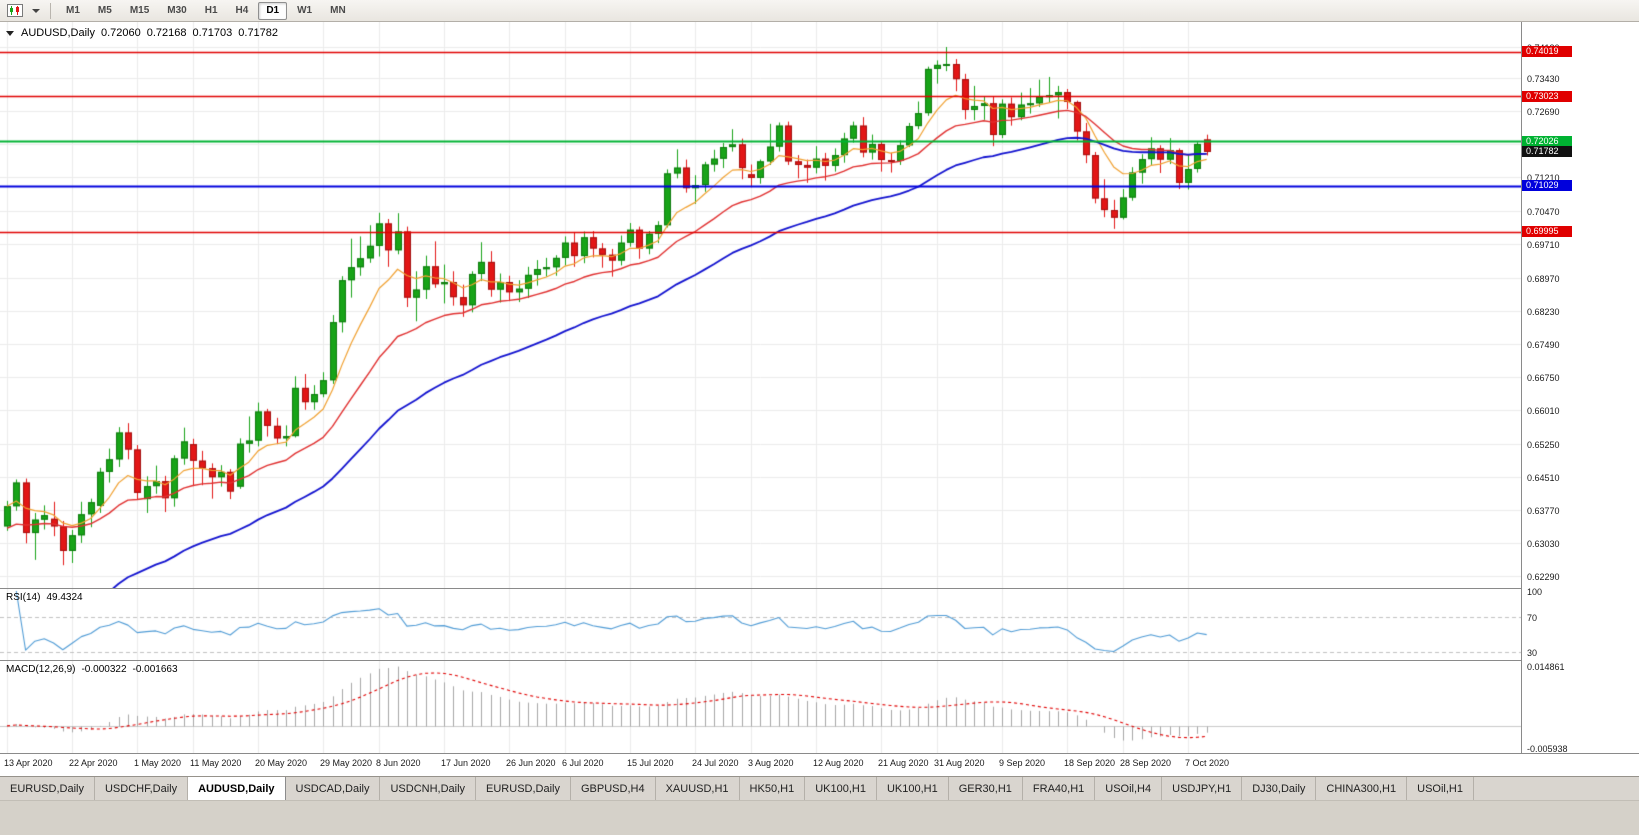 Image resolution: width=1639 pixels, height=835 pixels. What do you see at coordinates (120, 33) in the screenshot?
I see `ohlc-open: 0.72060` at bounding box center [120, 33].